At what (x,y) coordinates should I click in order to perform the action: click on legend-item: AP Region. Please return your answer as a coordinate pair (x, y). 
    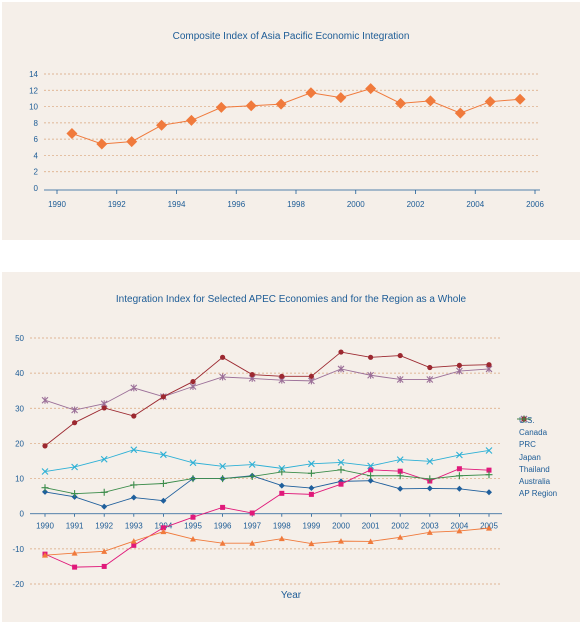
    Looking at the image, I should click on (537, 457).